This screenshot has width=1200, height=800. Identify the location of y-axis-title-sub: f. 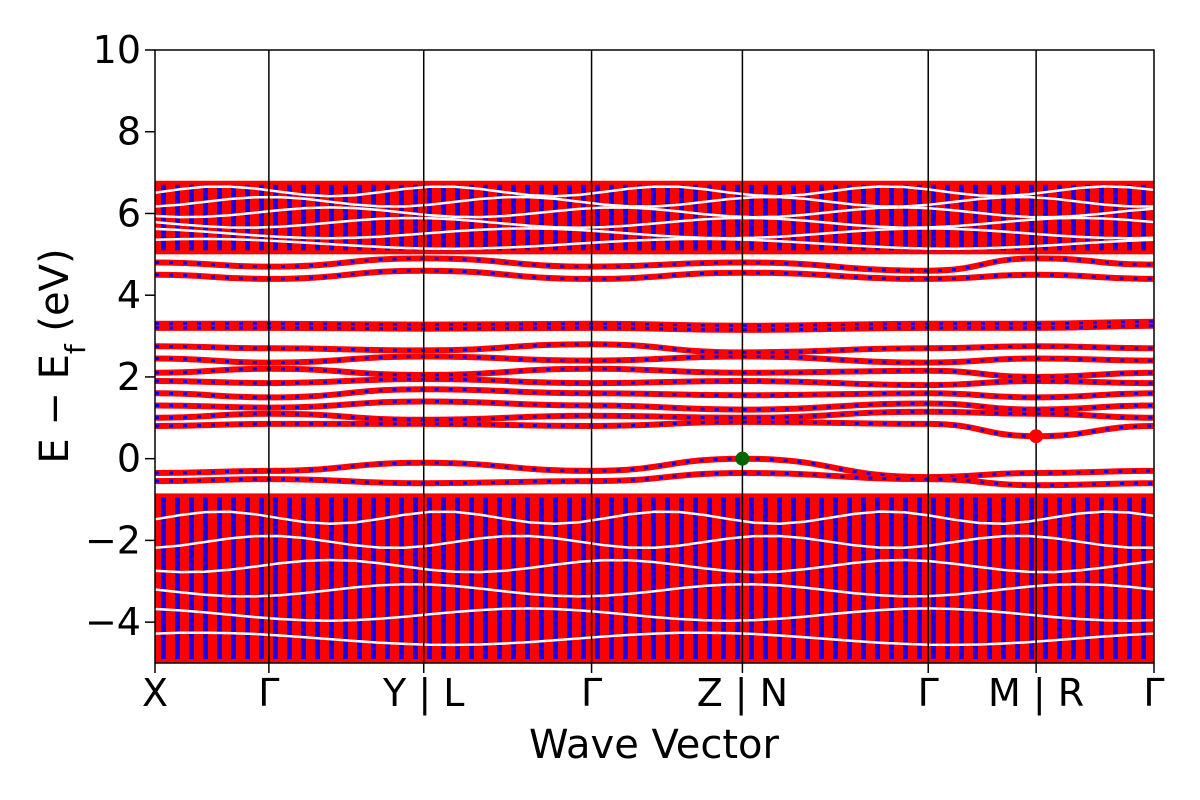
(75, 348).